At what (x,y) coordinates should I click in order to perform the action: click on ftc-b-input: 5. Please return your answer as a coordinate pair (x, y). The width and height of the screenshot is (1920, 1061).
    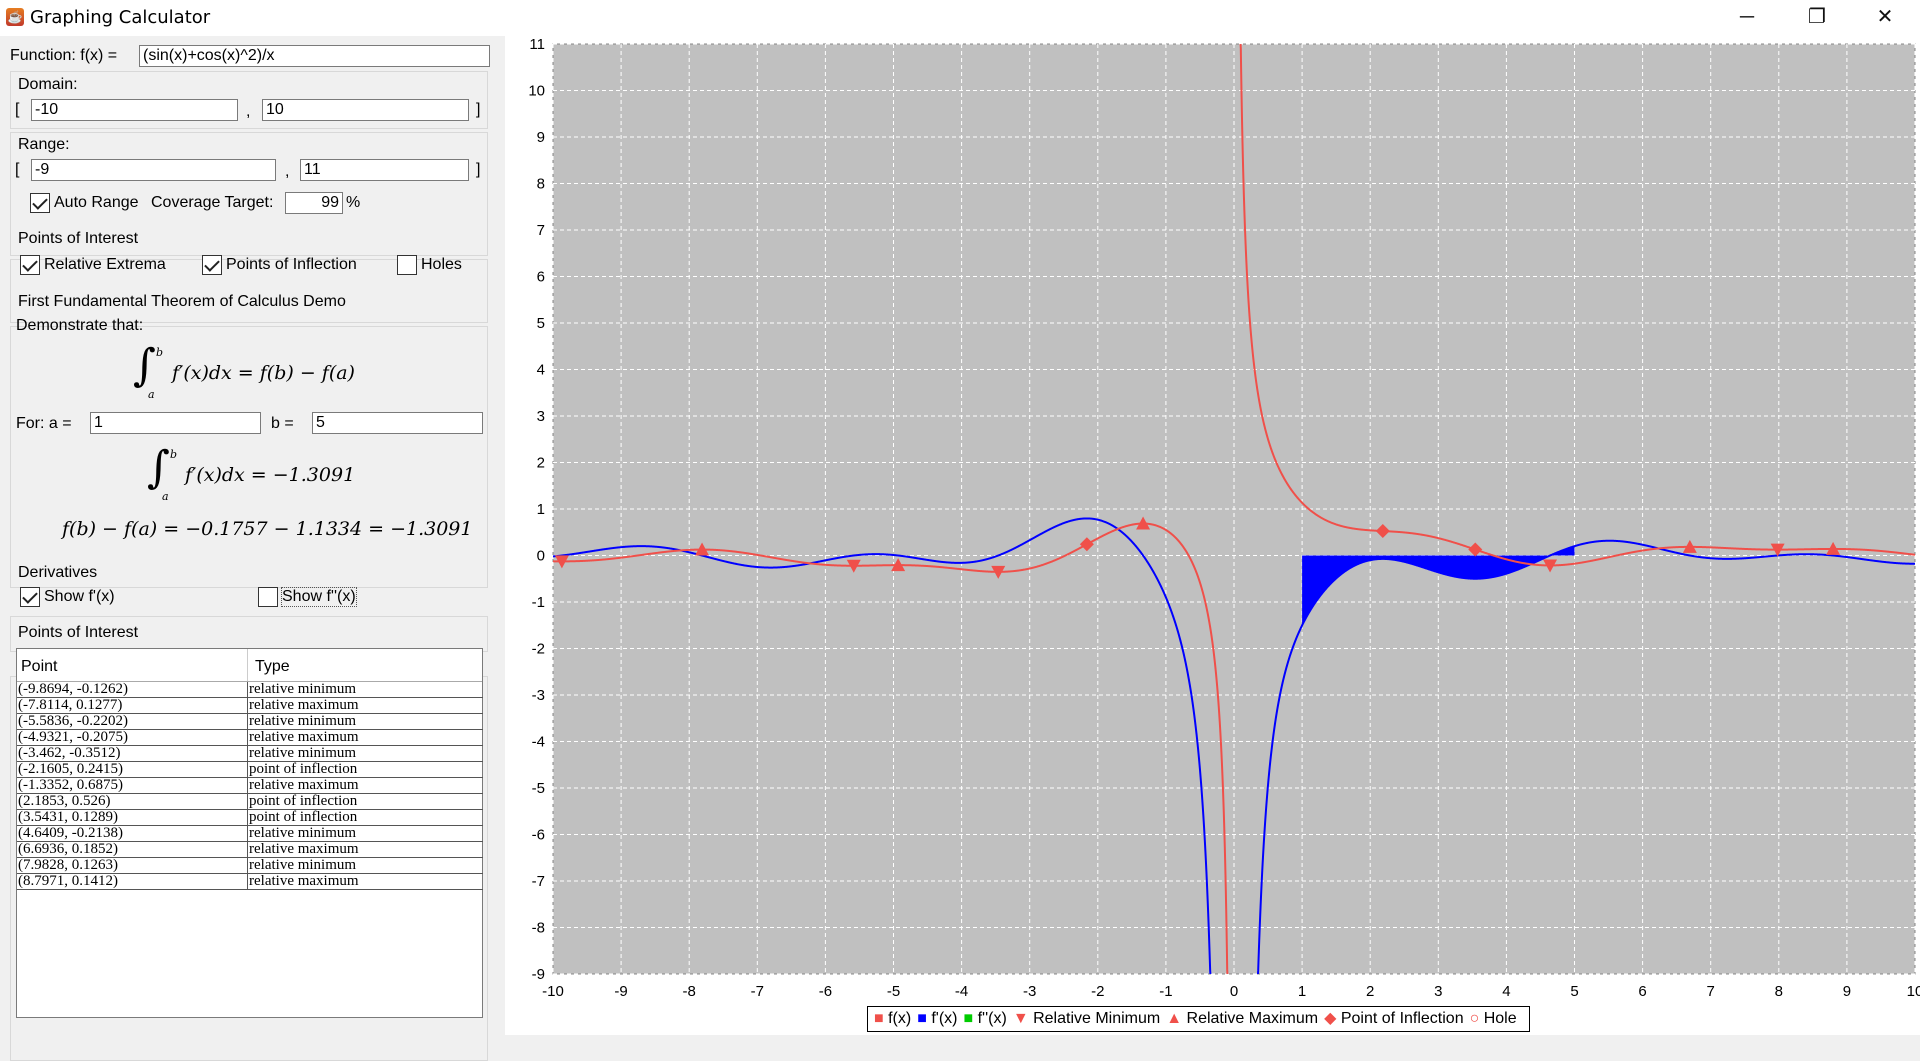
    Looking at the image, I should click on (397, 423).